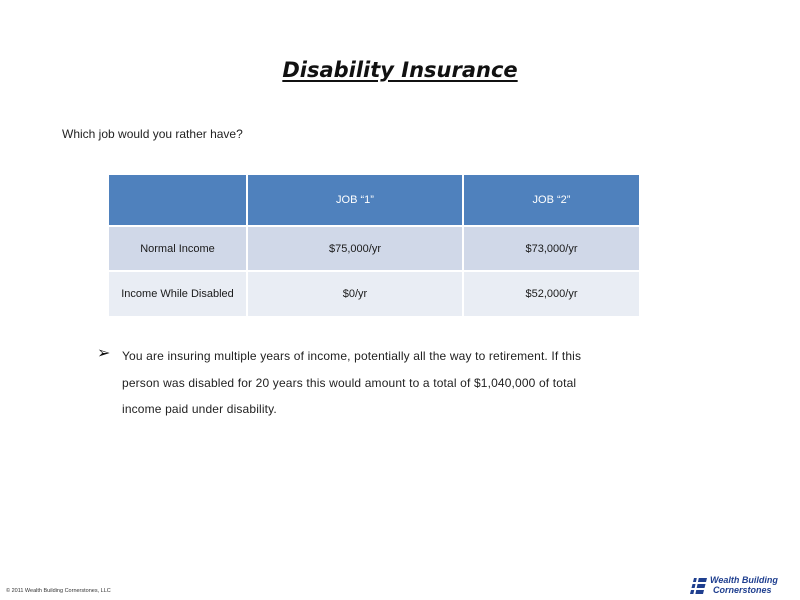  Describe the element at coordinates (177, 200) in the screenshot. I see `table-header-empty` at that location.